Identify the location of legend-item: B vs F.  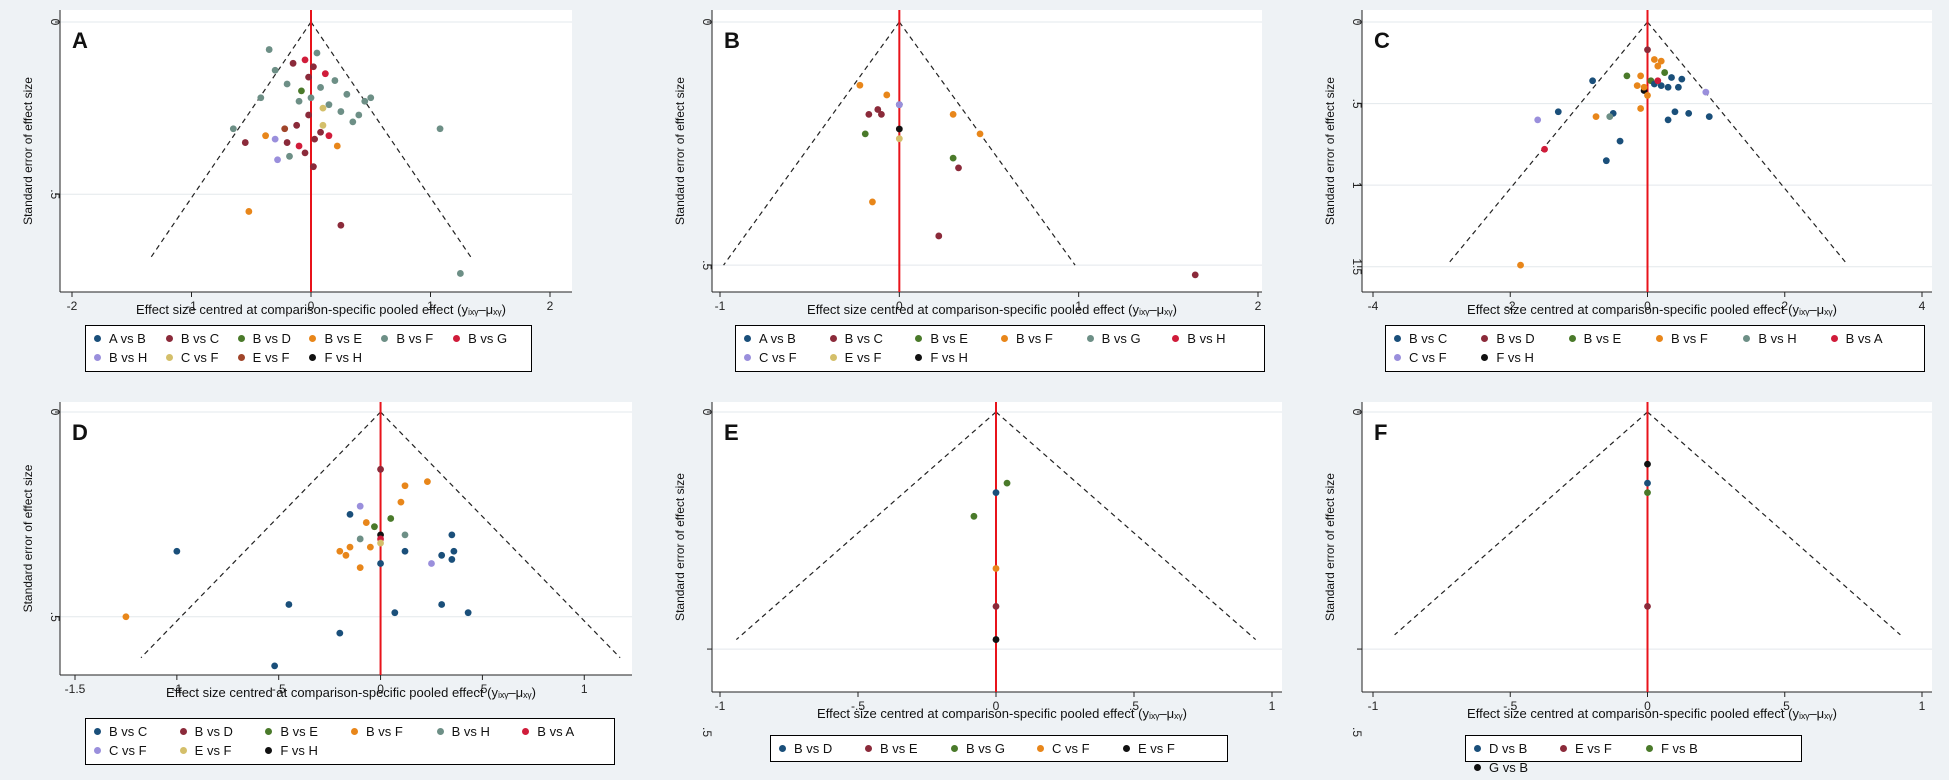
(393, 731).